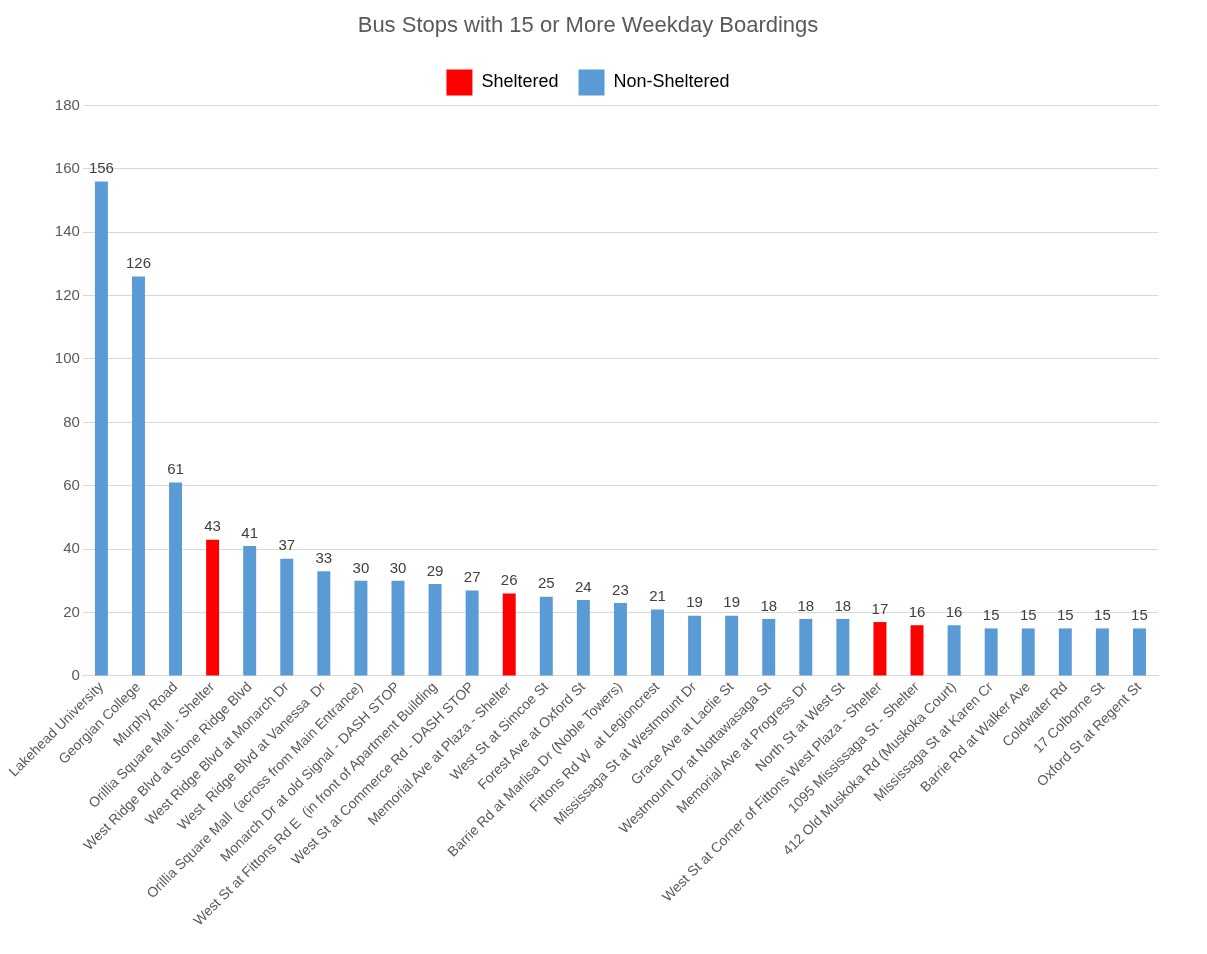 This screenshot has height=954, width=1207. What do you see at coordinates (472, 577) in the screenshot?
I see `data-label: 27` at bounding box center [472, 577].